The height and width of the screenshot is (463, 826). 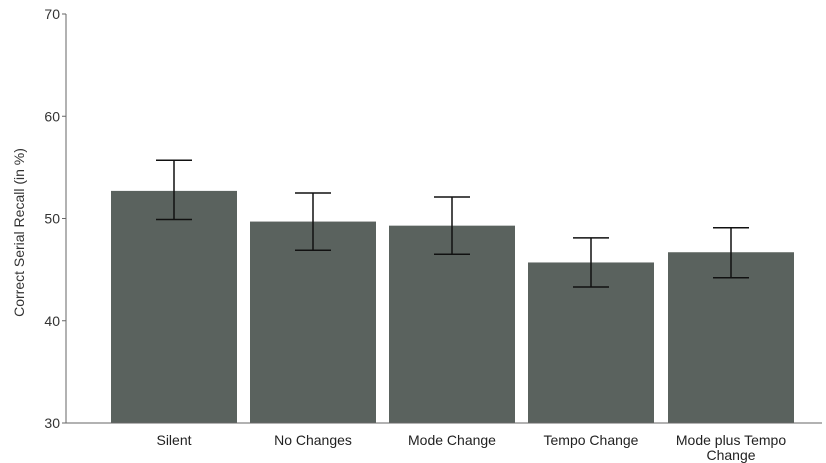 What do you see at coordinates (52, 219) in the screenshot?
I see `y-tick-label: 50` at bounding box center [52, 219].